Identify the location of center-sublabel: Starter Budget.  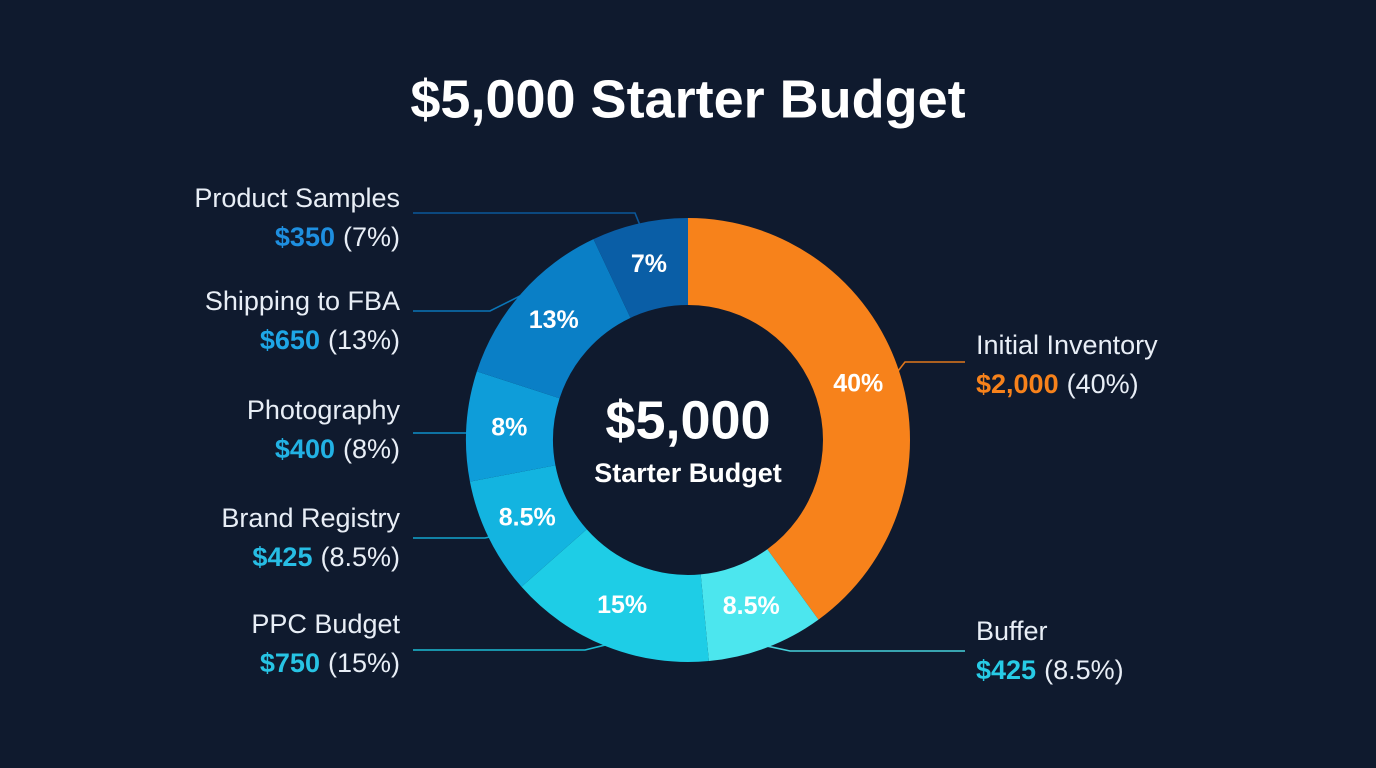
(688, 473).